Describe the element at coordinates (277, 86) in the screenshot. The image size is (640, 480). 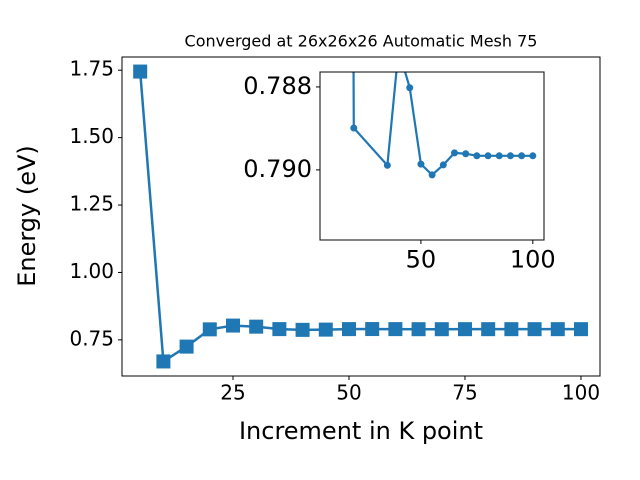
I see `y-tick-label: 0.788` at that location.